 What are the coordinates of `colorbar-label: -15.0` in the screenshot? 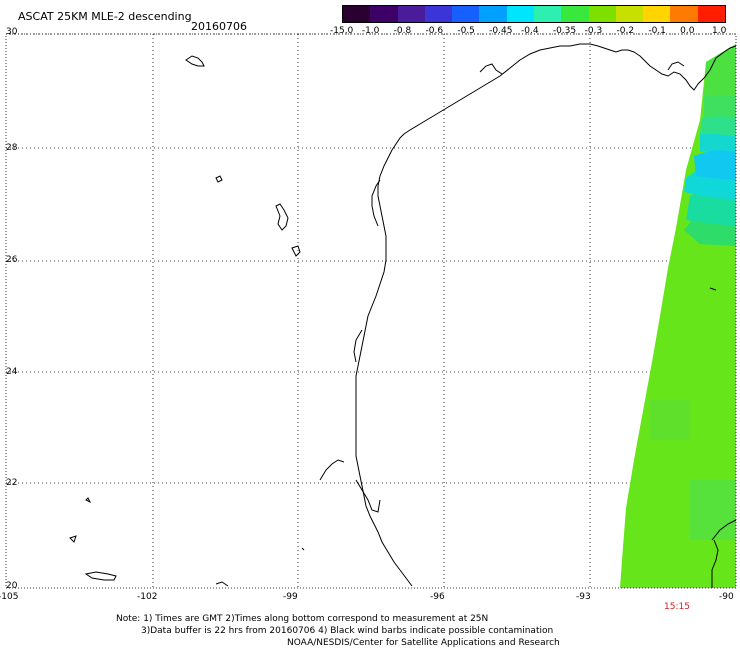 It's located at (342, 31).